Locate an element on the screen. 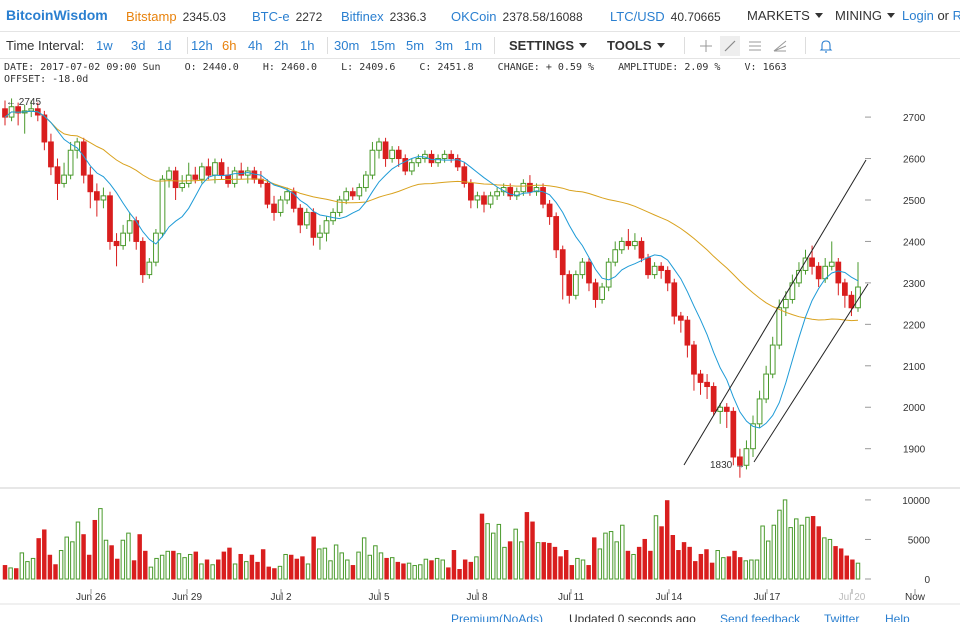  settings-menu: SETTINGS is located at coordinates (548, 45).